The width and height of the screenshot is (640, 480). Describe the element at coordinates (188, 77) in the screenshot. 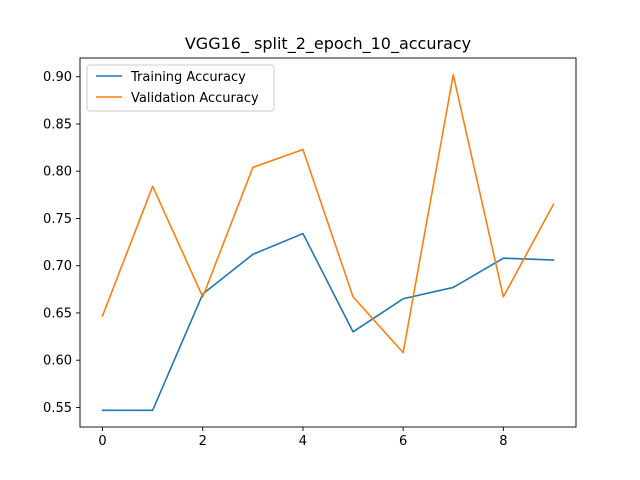

I see `legend-label-training-accuracy: Training Accuracy` at that location.